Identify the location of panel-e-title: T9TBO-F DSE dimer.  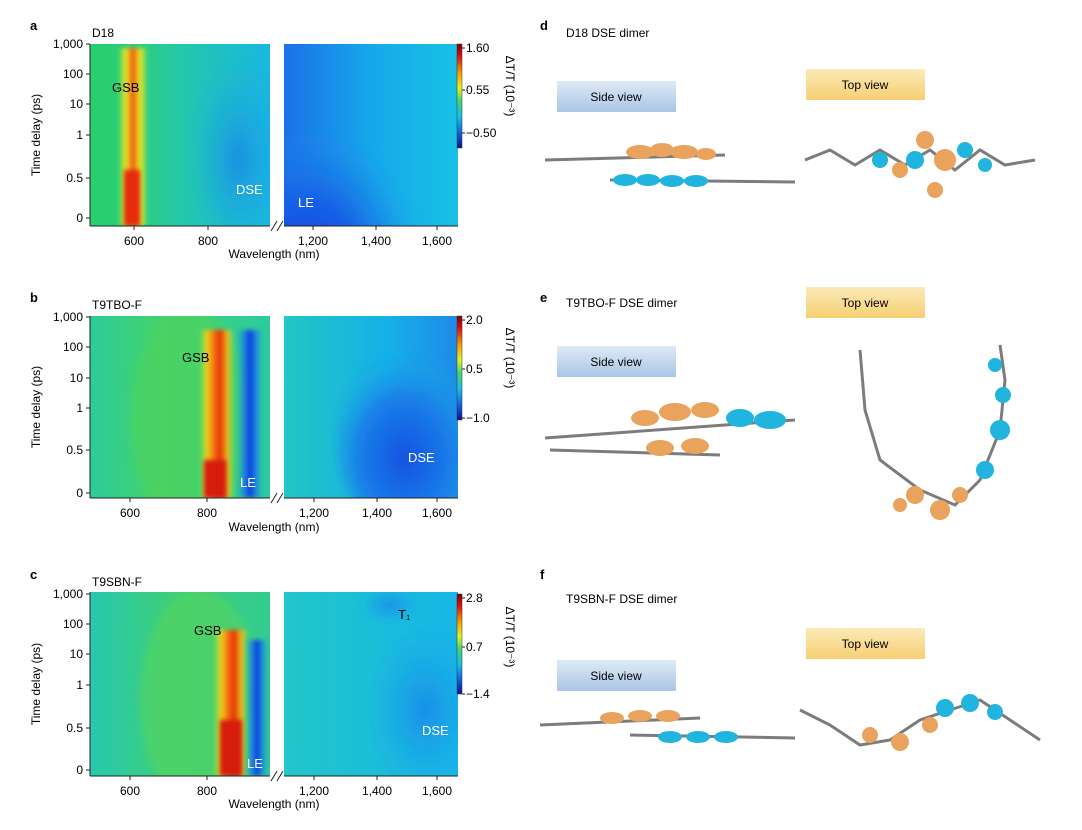
(621, 303).